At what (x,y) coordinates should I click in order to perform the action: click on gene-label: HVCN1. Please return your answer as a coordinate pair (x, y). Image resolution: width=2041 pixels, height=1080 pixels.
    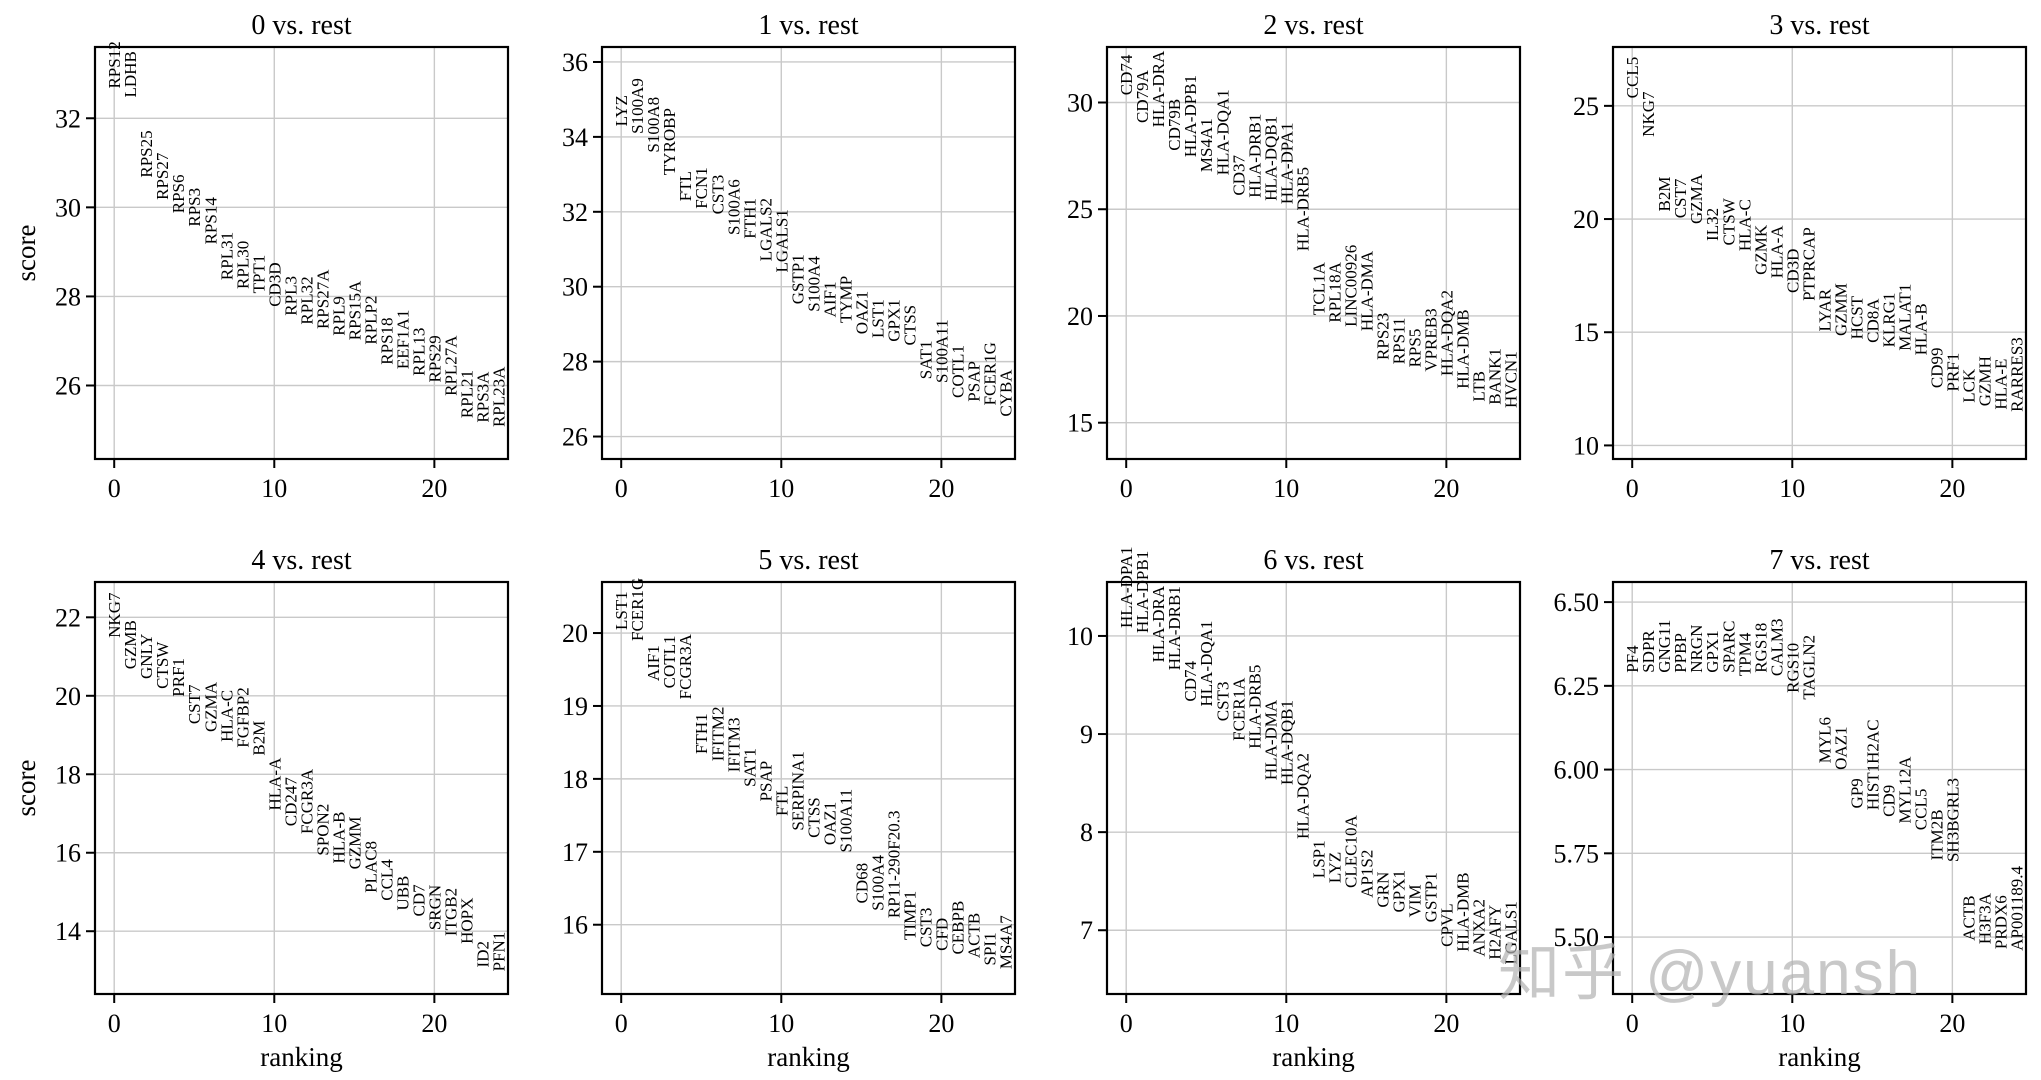
    Looking at the image, I should click on (1510, 379).